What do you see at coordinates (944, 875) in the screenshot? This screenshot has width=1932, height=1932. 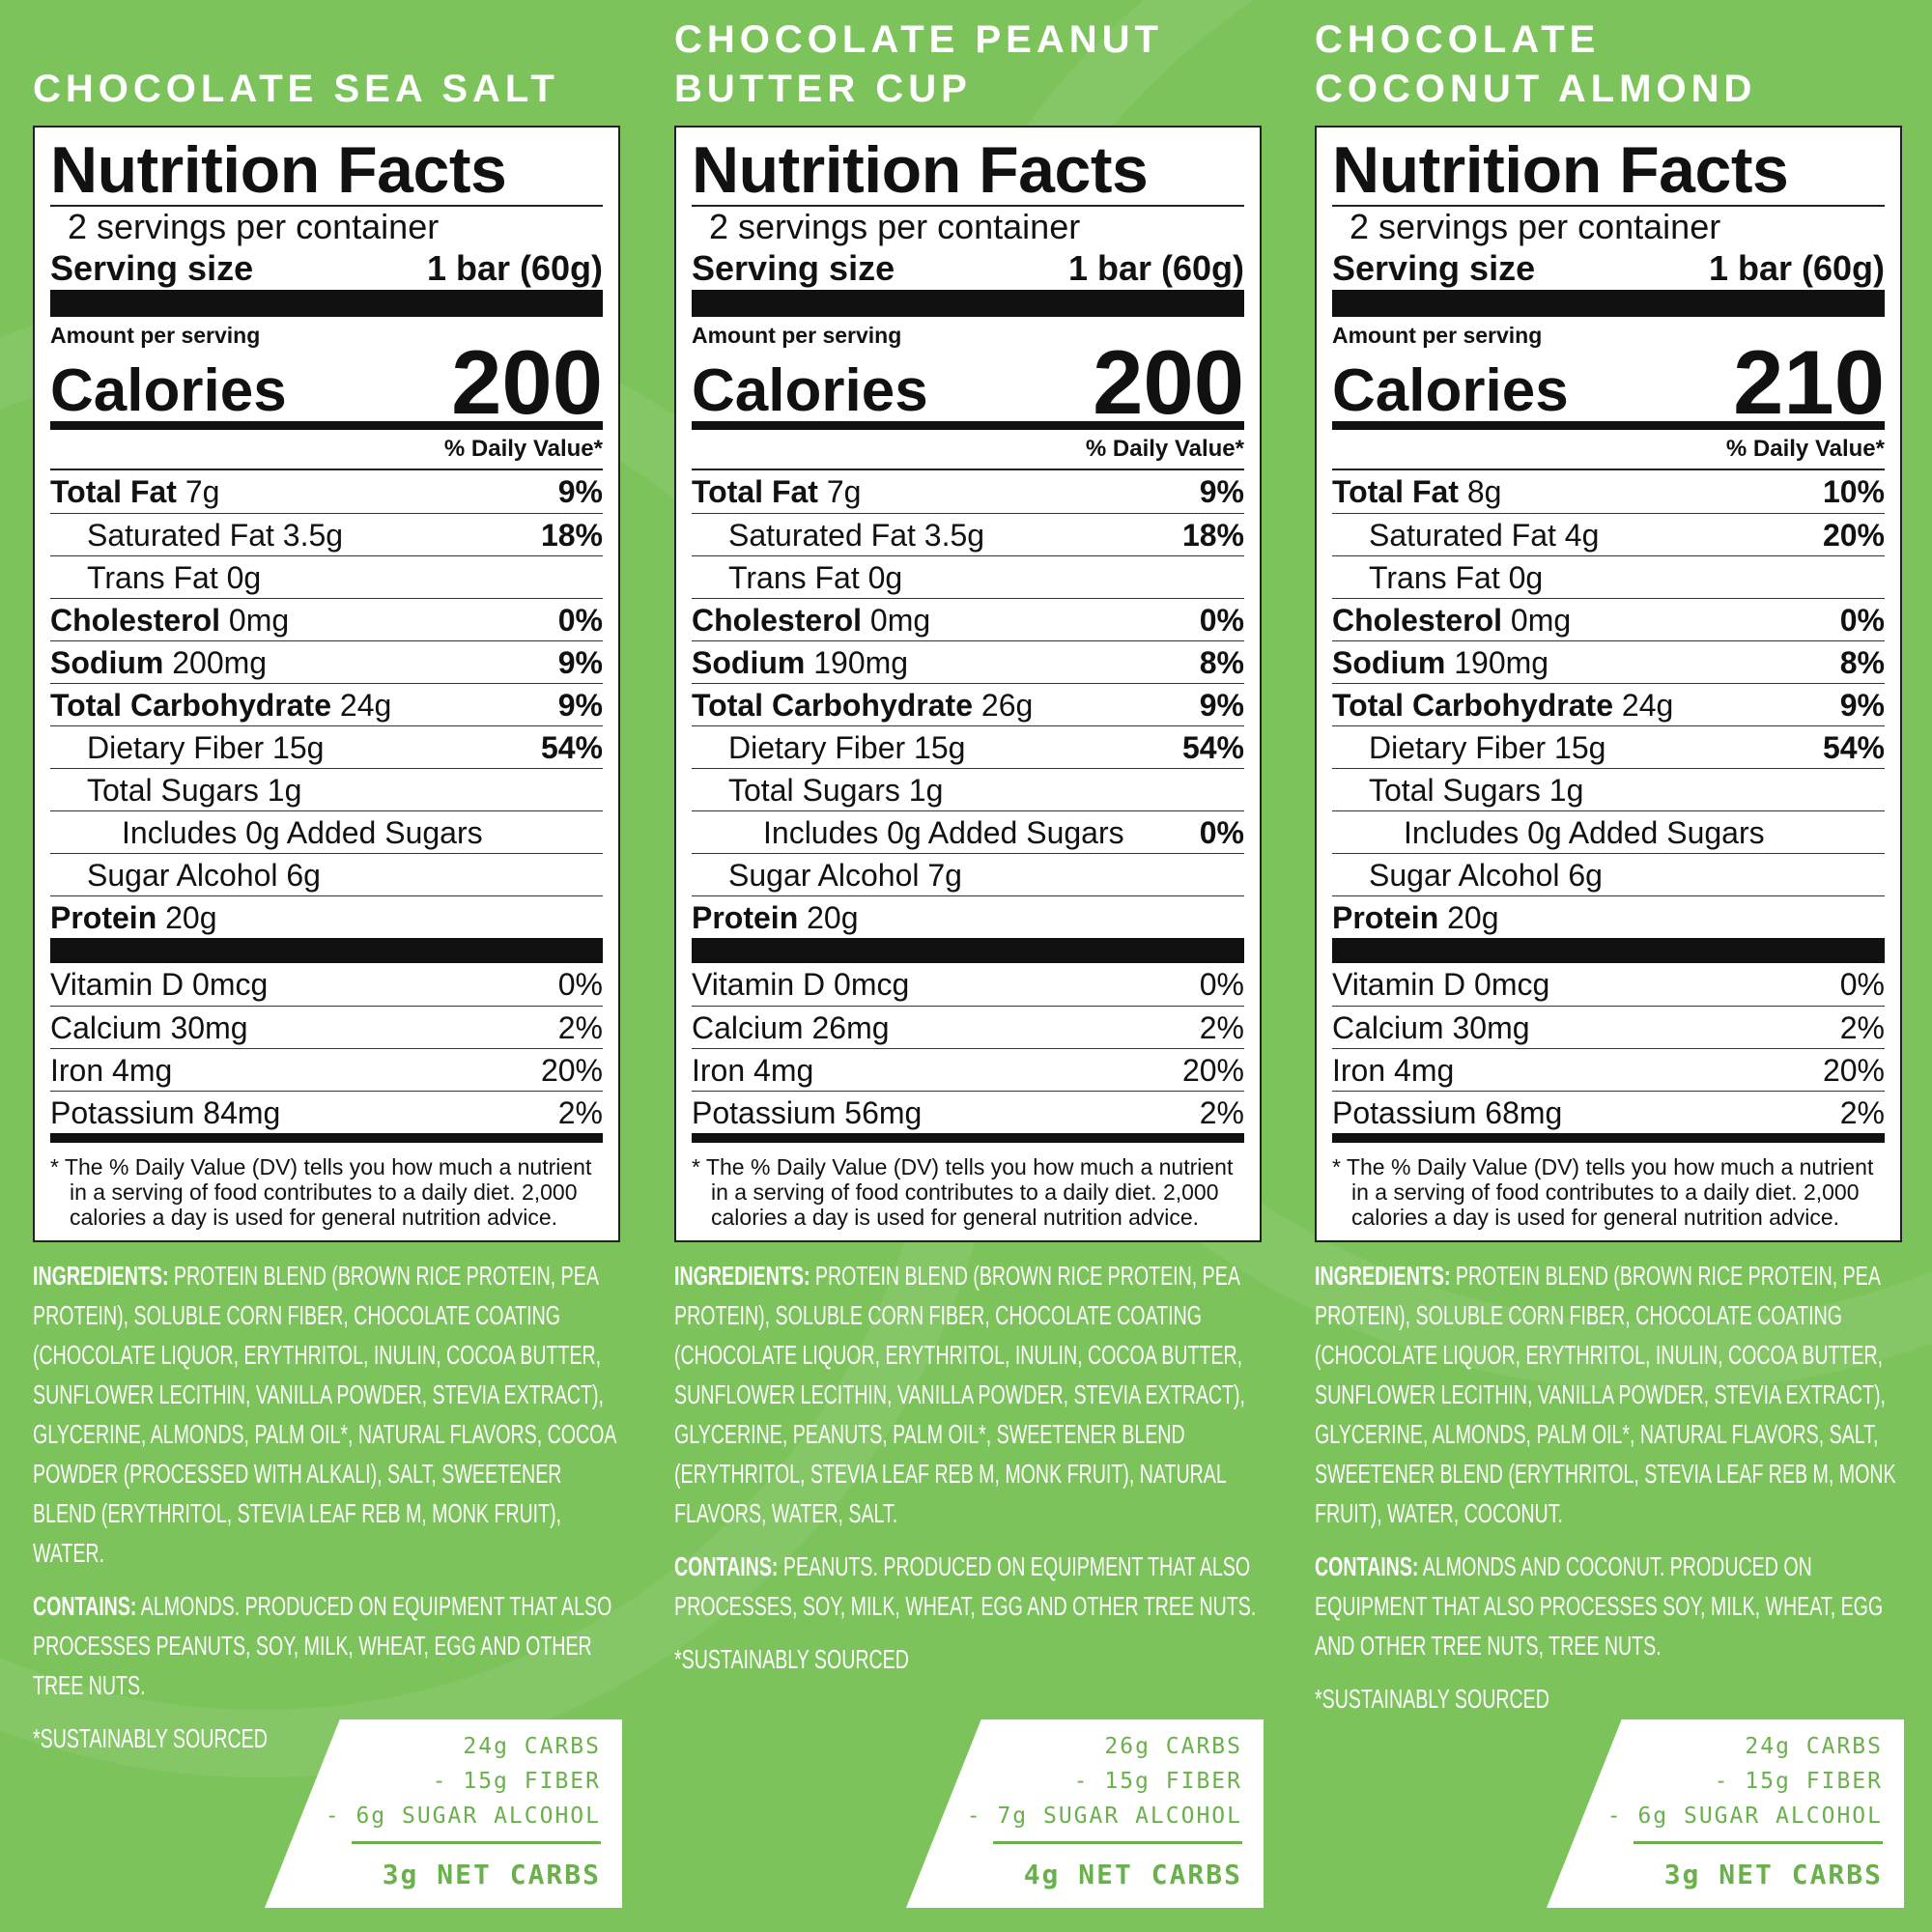 I see `nutrient-amount: 7g` at bounding box center [944, 875].